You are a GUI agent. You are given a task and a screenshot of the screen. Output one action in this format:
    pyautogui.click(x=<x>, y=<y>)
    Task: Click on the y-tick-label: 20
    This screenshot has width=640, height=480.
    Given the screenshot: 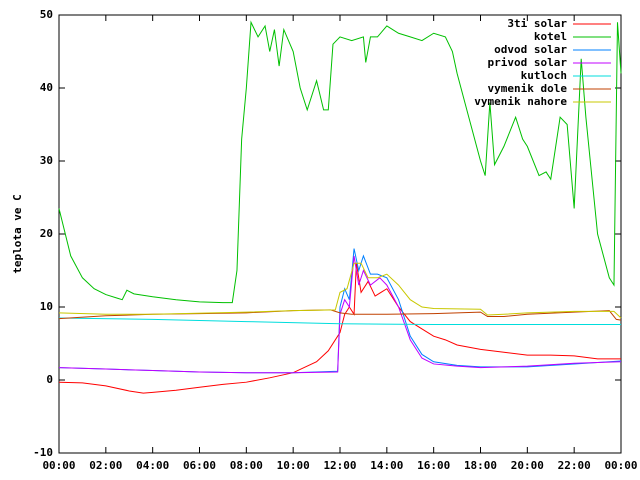 What is the action you would take?
    pyautogui.click(x=46, y=233)
    